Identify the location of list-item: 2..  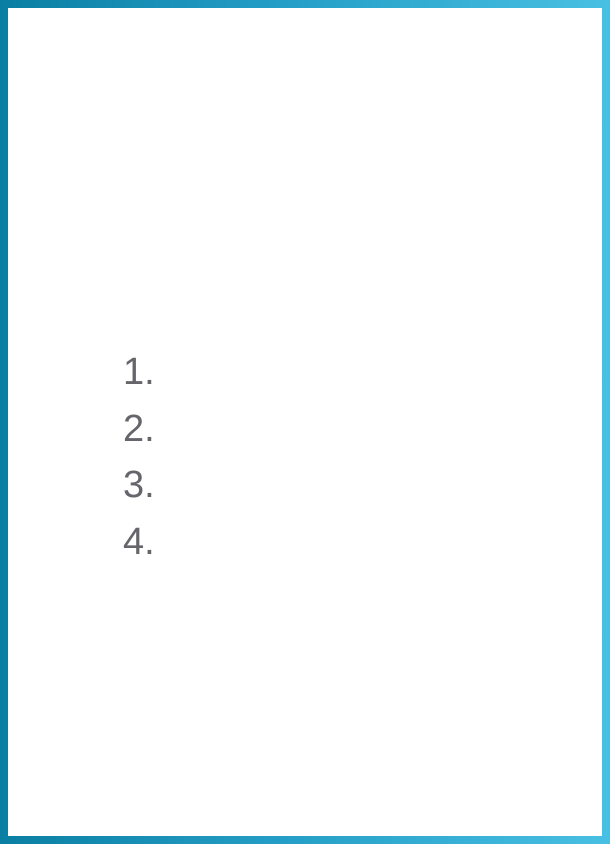
(139, 429).